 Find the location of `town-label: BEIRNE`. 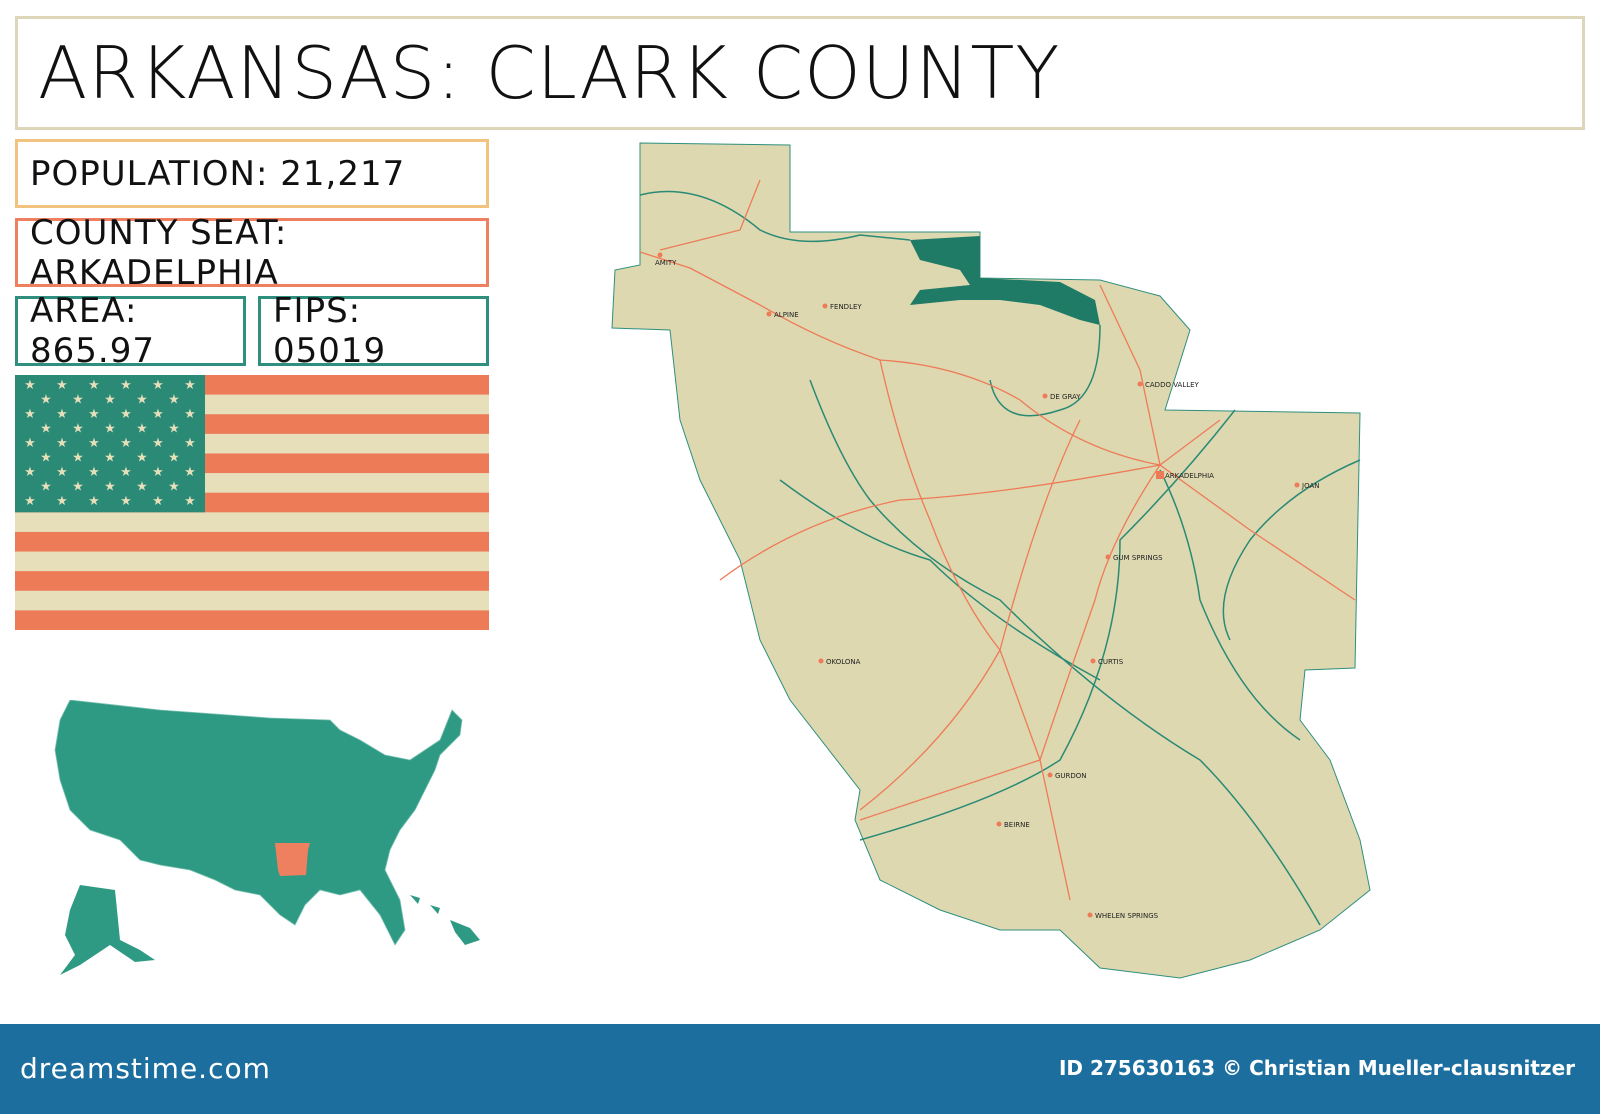

town-label: BEIRNE is located at coordinates (1017, 825).